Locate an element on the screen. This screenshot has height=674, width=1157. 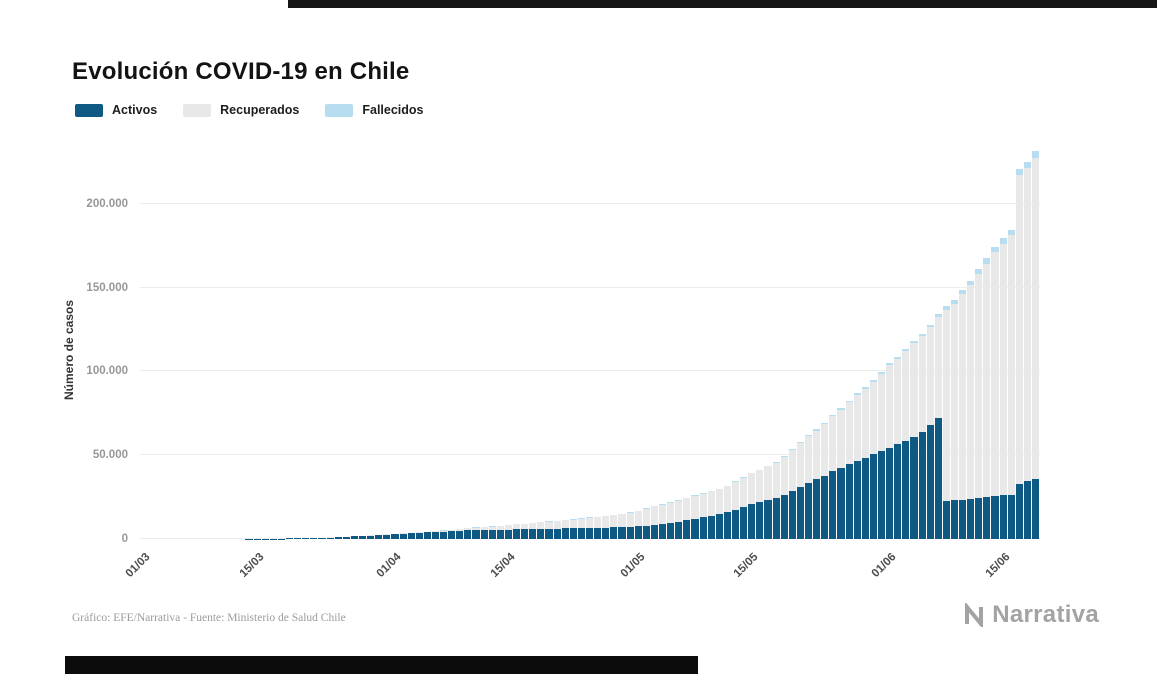
brand-logo: Narrativa is located at coordinates (1031, 615).